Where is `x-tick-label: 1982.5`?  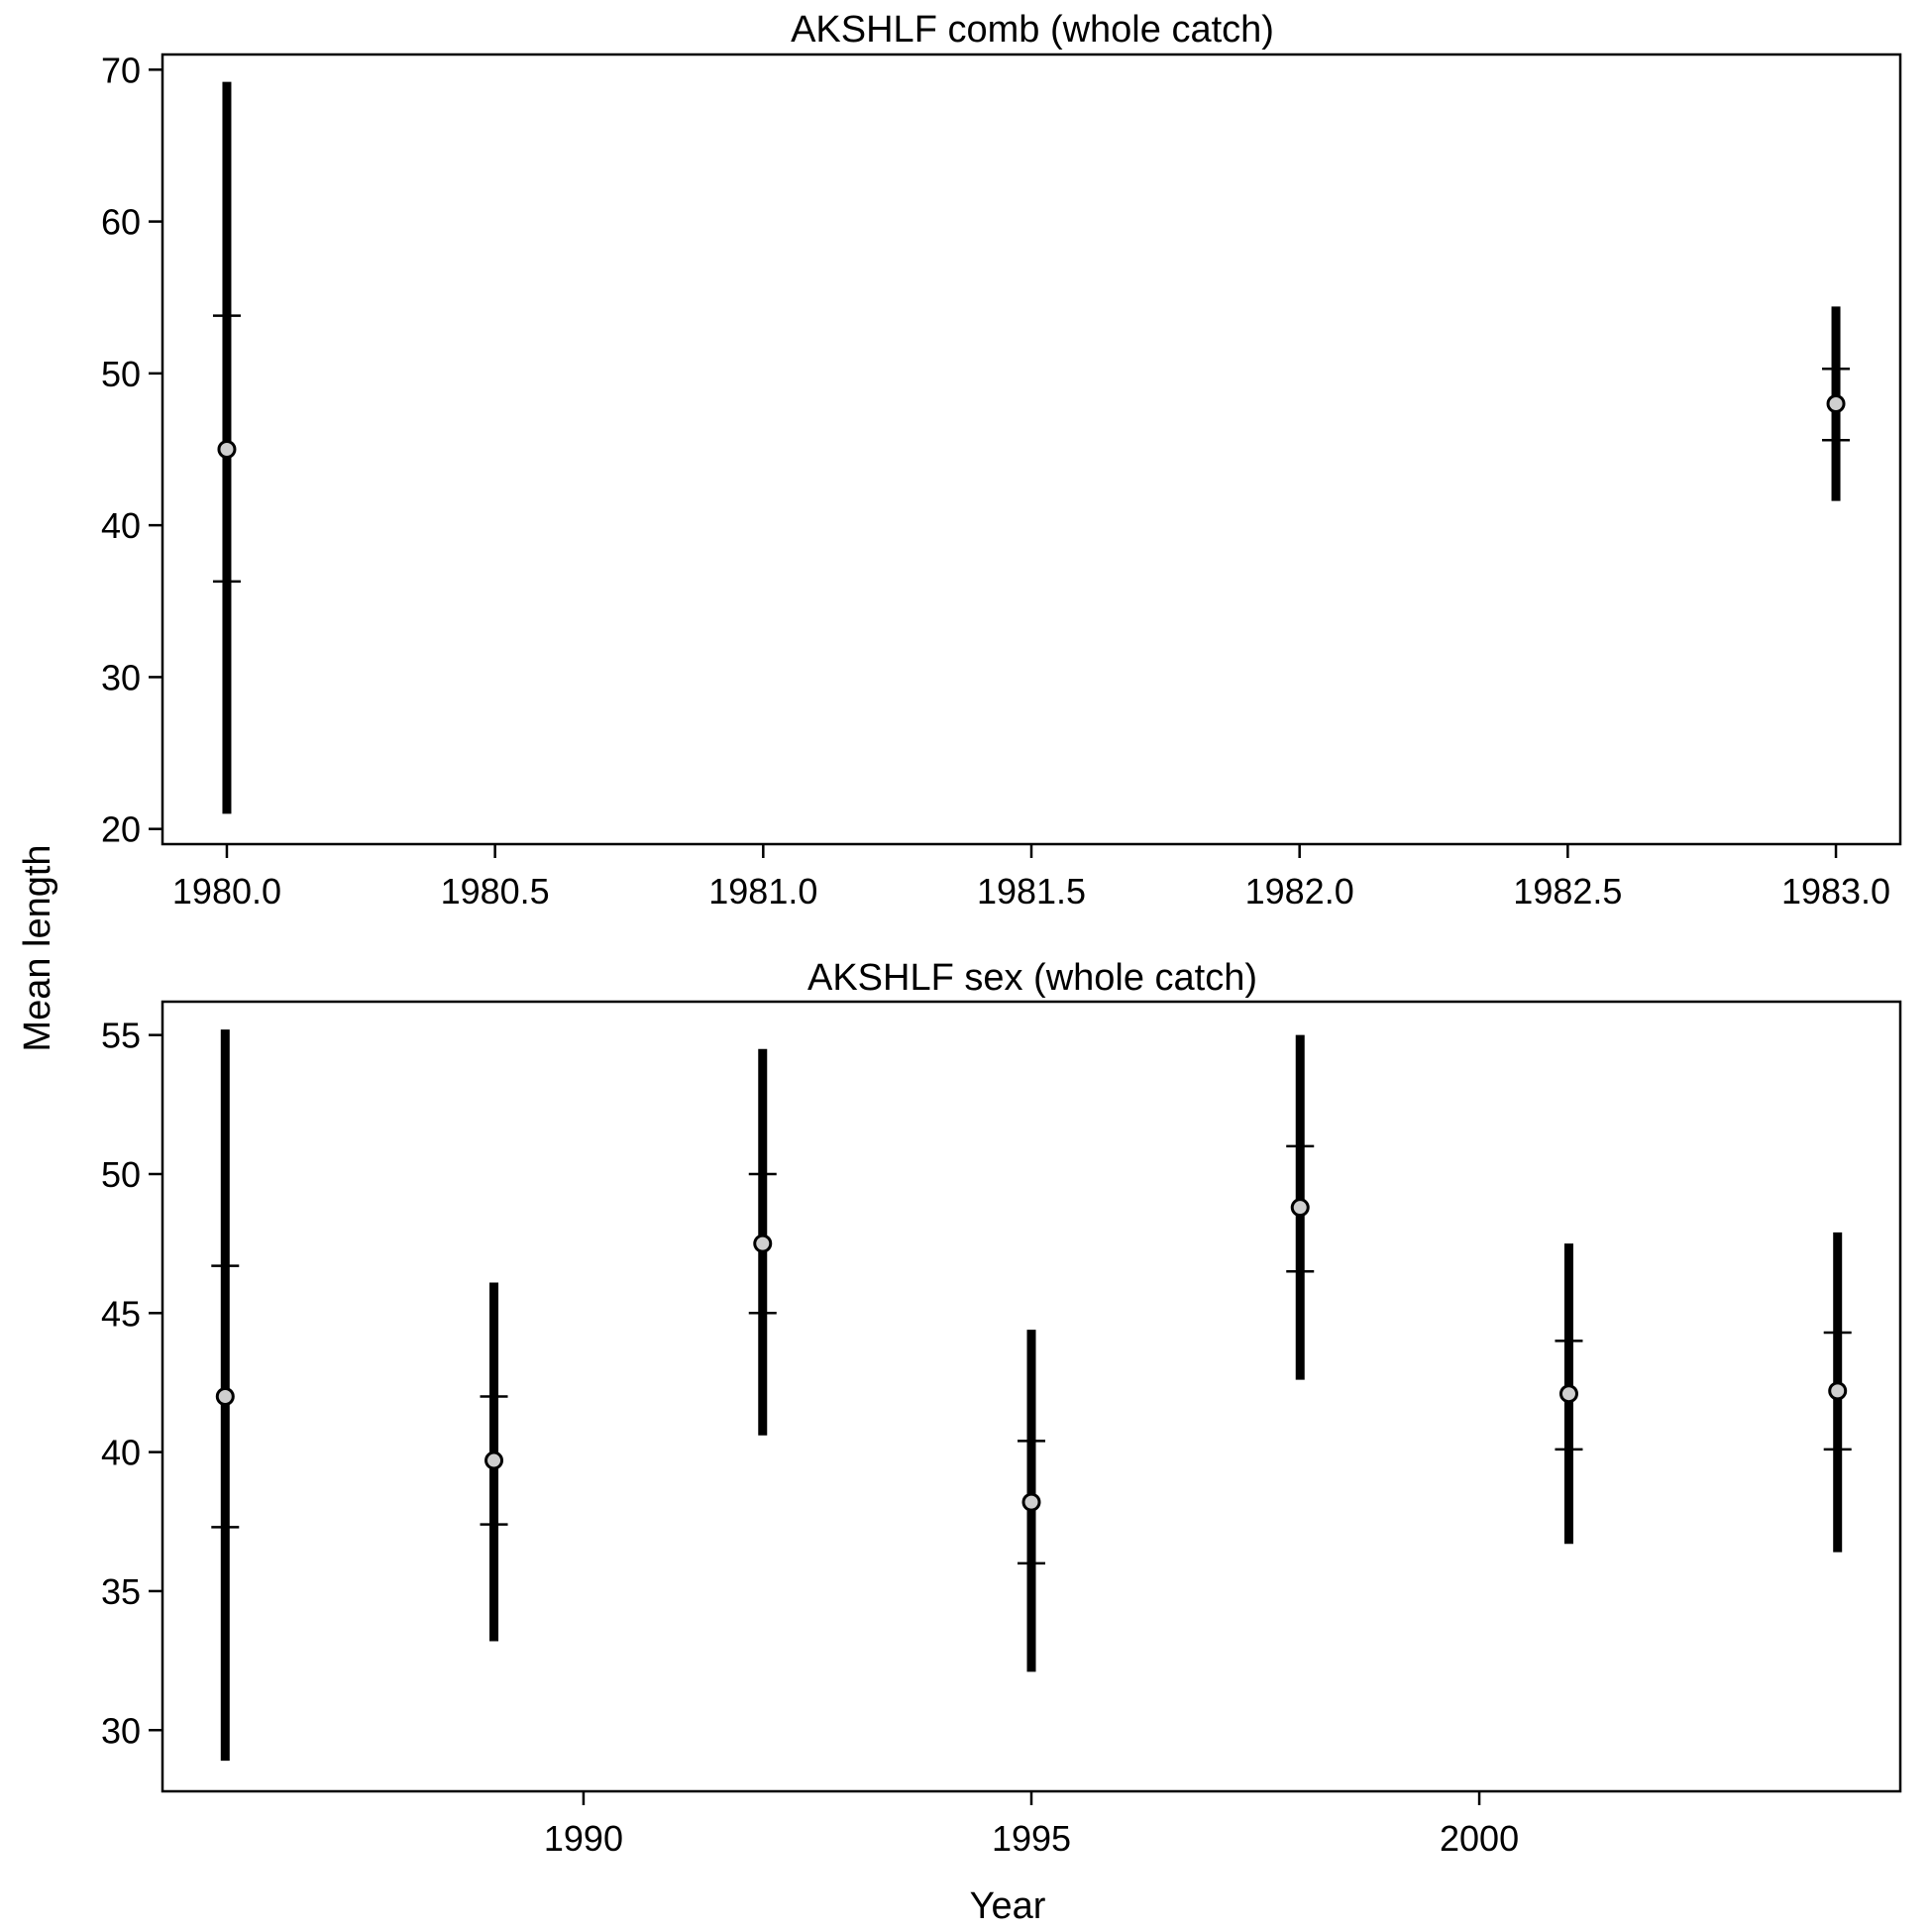
x-tick-label: 1982.5 is located at coordinates (1567, 891).